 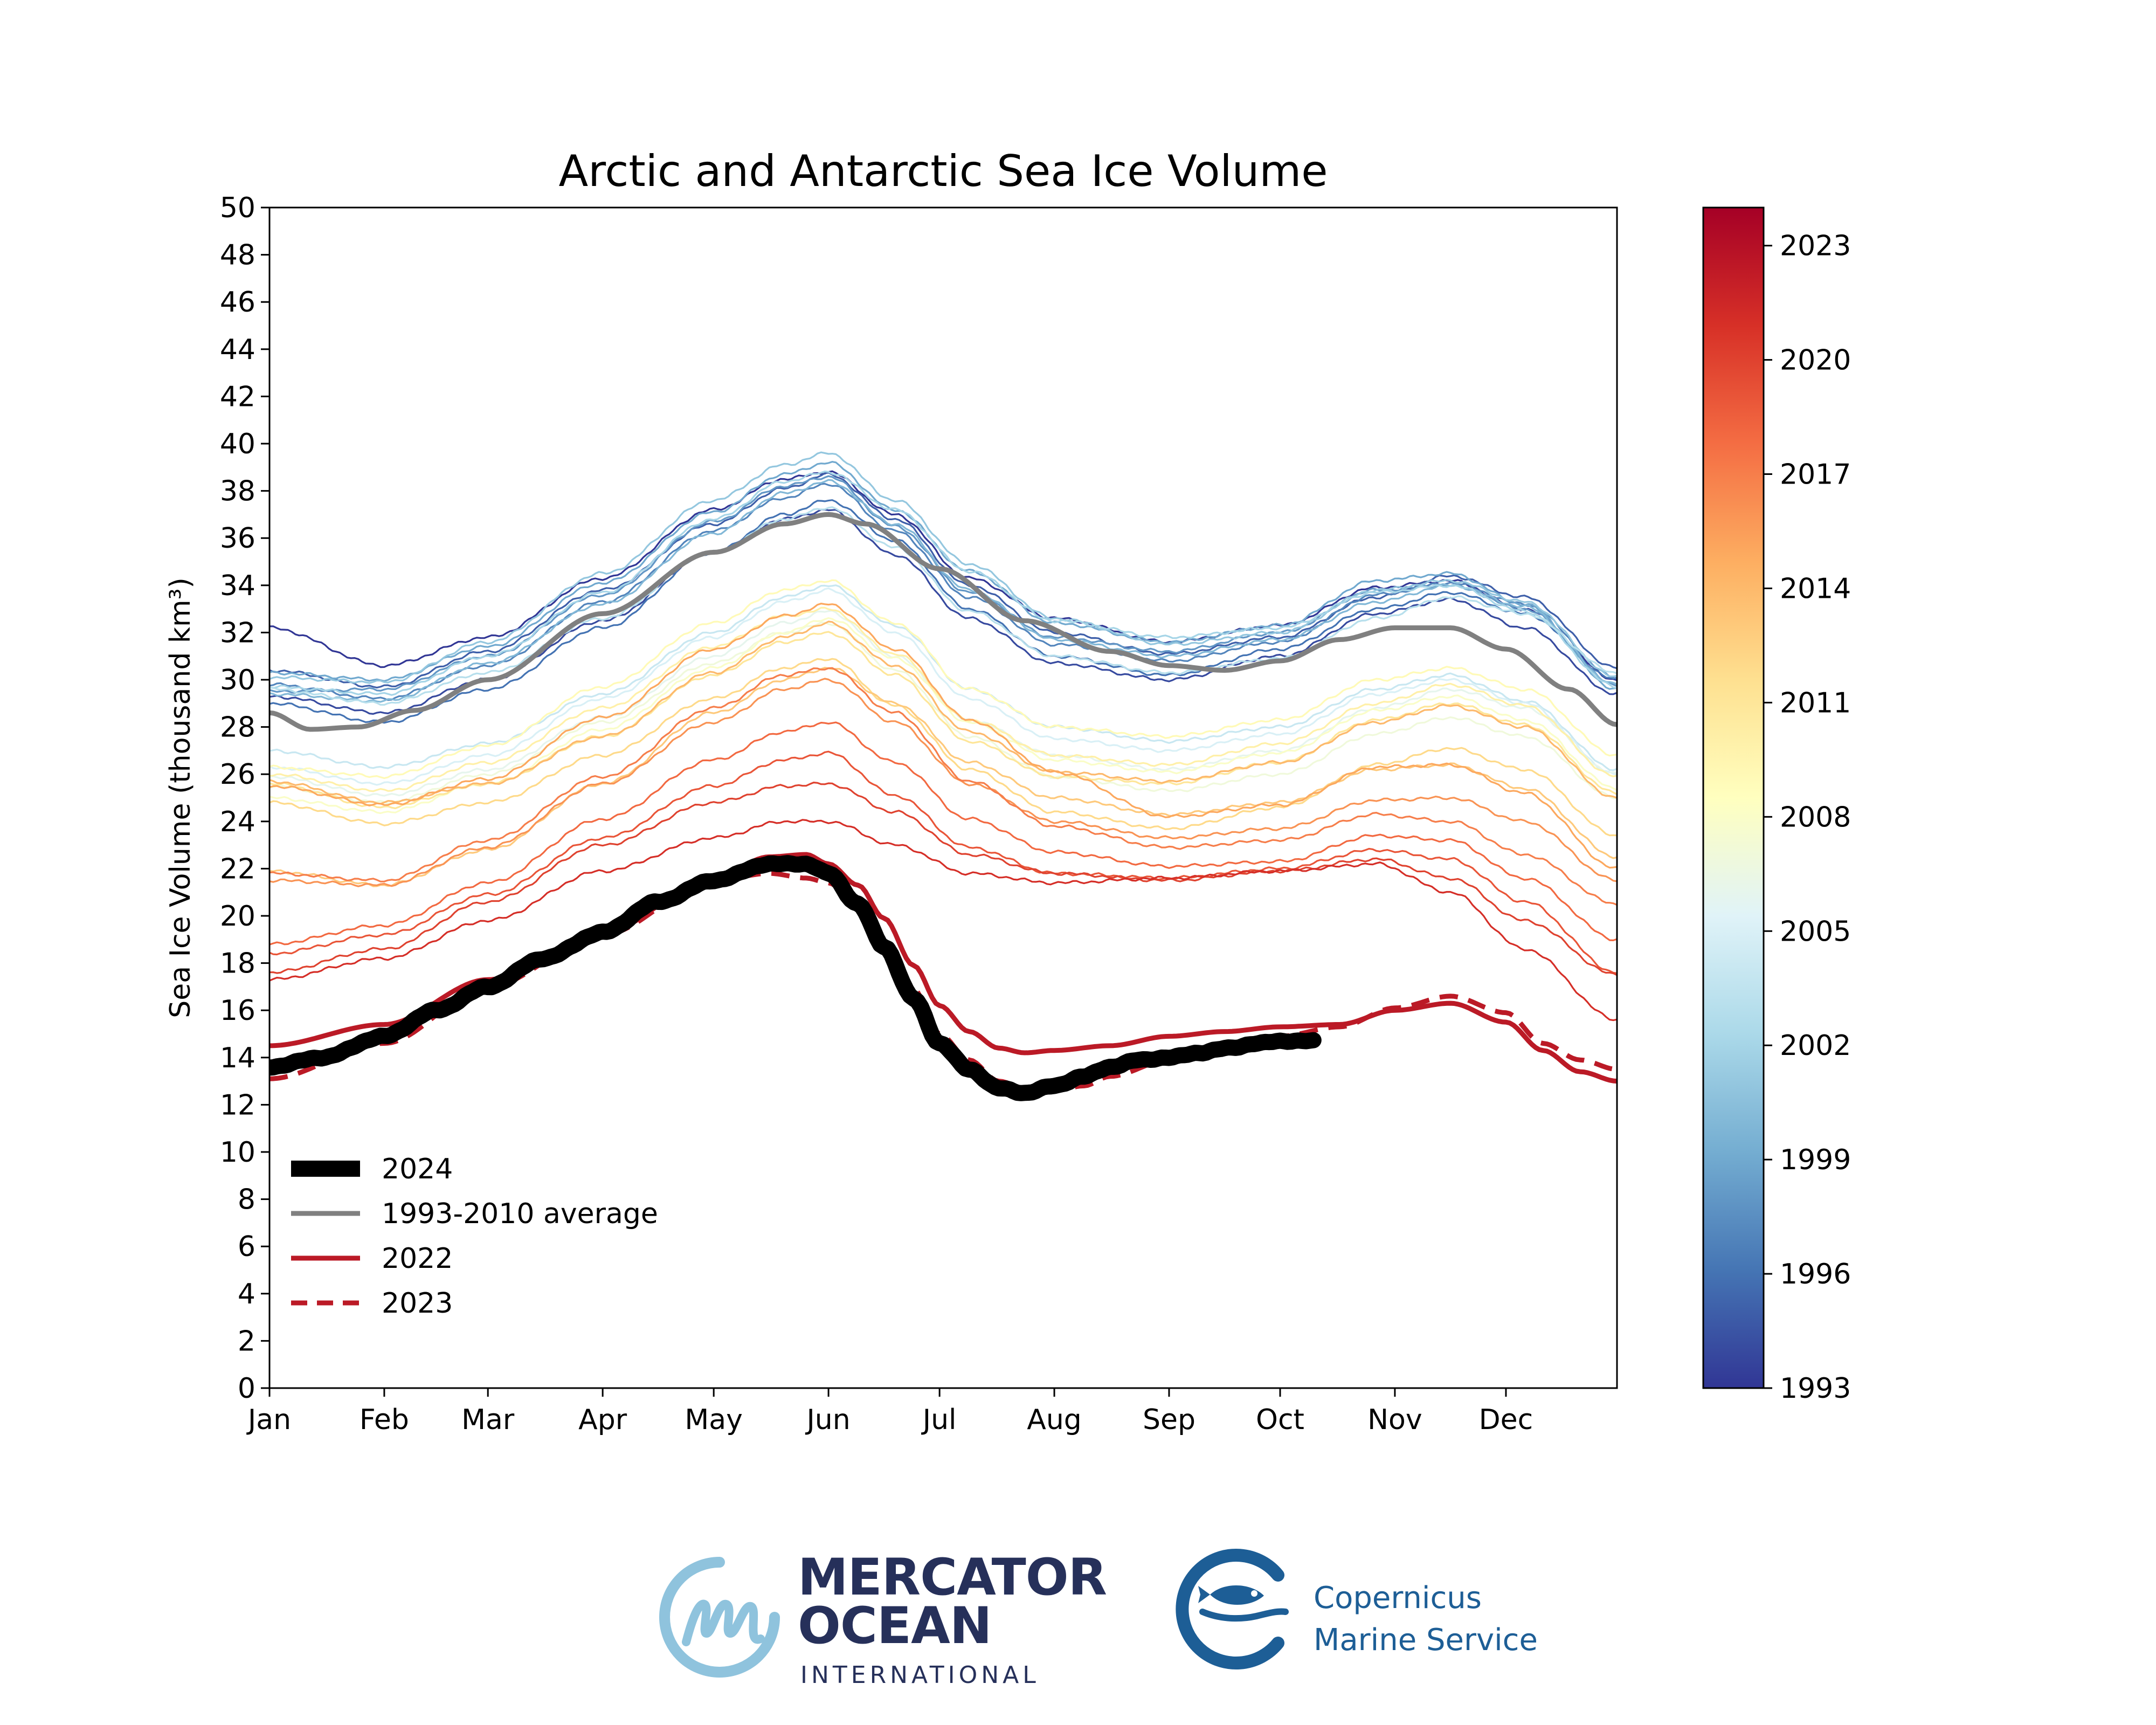 I want to click on colorbar-tick-label: 1993, so click(x=1815, y=1388).